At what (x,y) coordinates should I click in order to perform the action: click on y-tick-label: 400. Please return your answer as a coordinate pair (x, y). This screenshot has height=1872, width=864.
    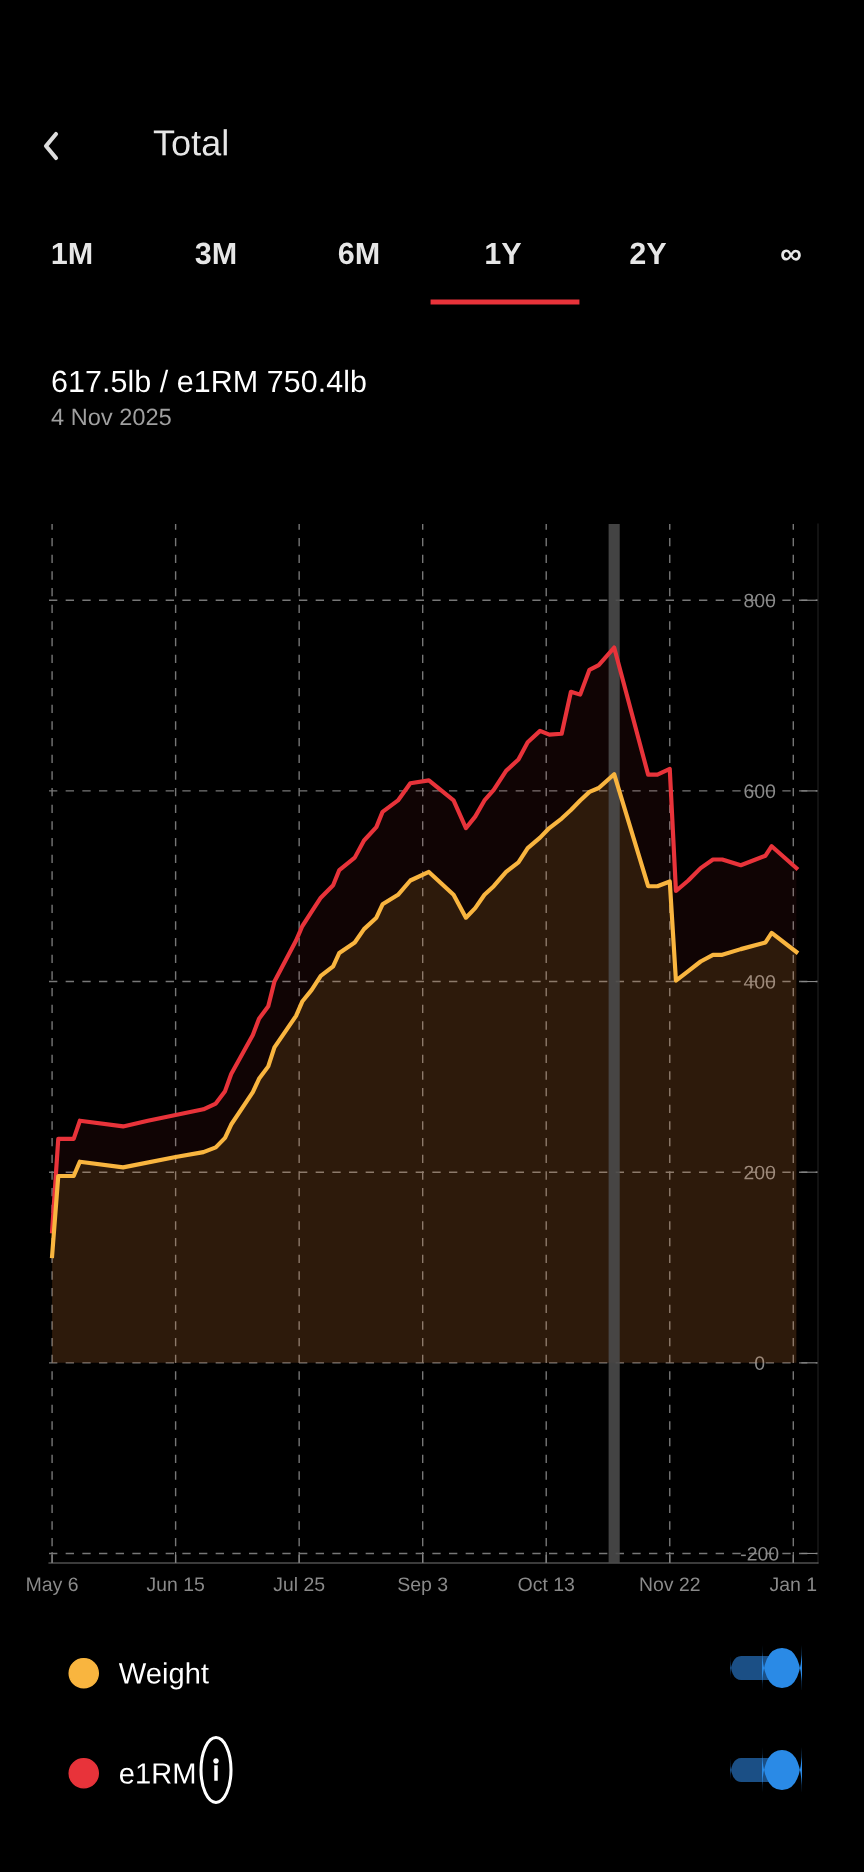
    Looking at the image, I should click on (759, 982).